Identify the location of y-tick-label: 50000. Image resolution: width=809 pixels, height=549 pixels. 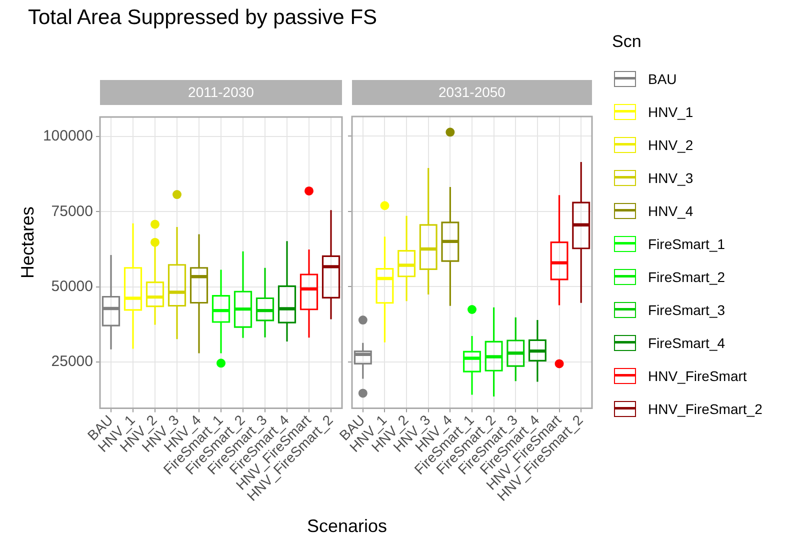
(72, 286).